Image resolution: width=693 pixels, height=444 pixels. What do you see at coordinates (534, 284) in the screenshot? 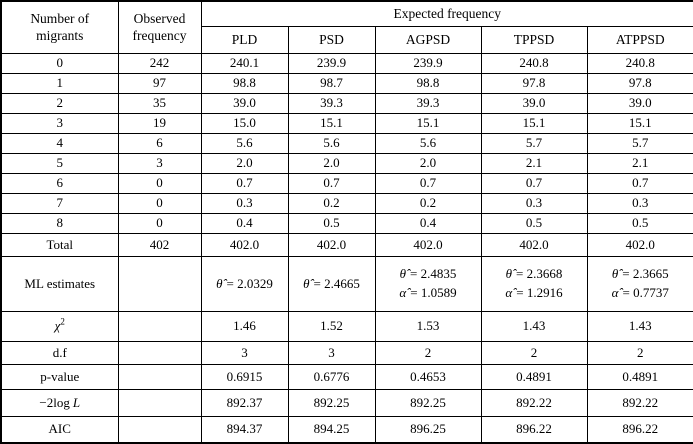
I see `ml-estimate-cell: θ̂ = 2.3668 α̂ = 1.2916` at bounding box center [534, 284].